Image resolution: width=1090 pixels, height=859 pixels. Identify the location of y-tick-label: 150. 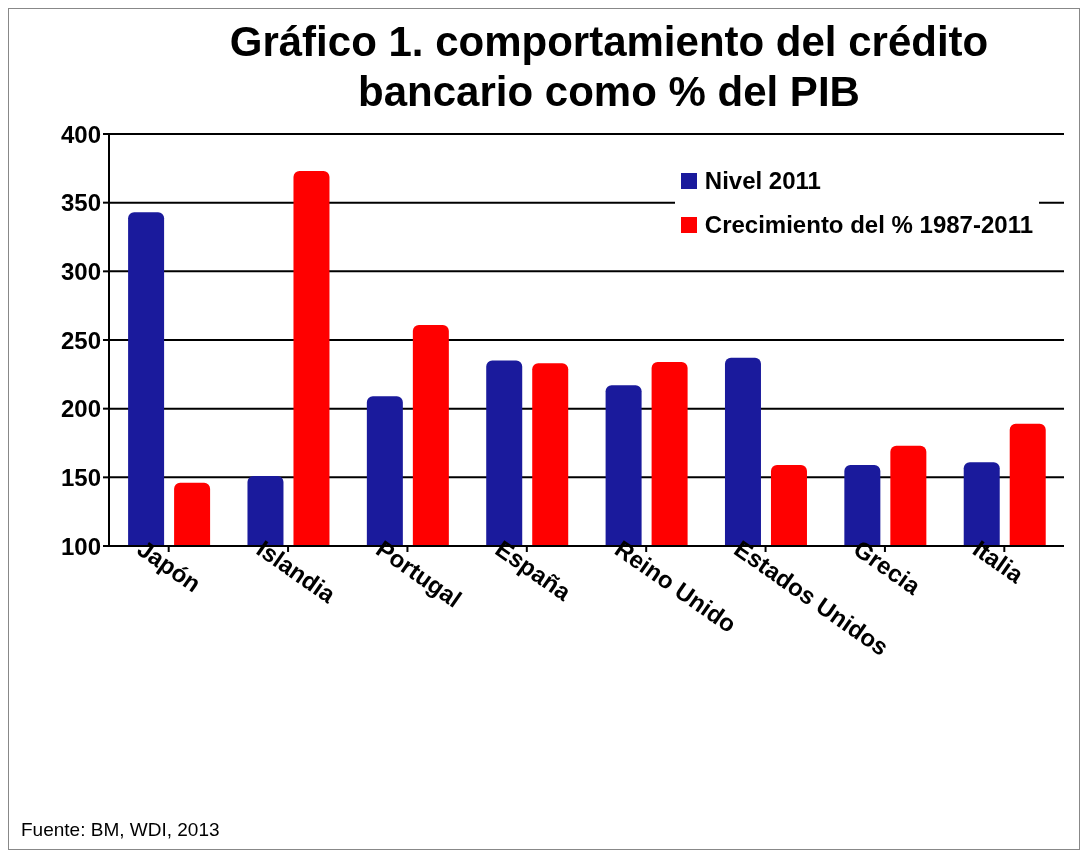
(80, 477).